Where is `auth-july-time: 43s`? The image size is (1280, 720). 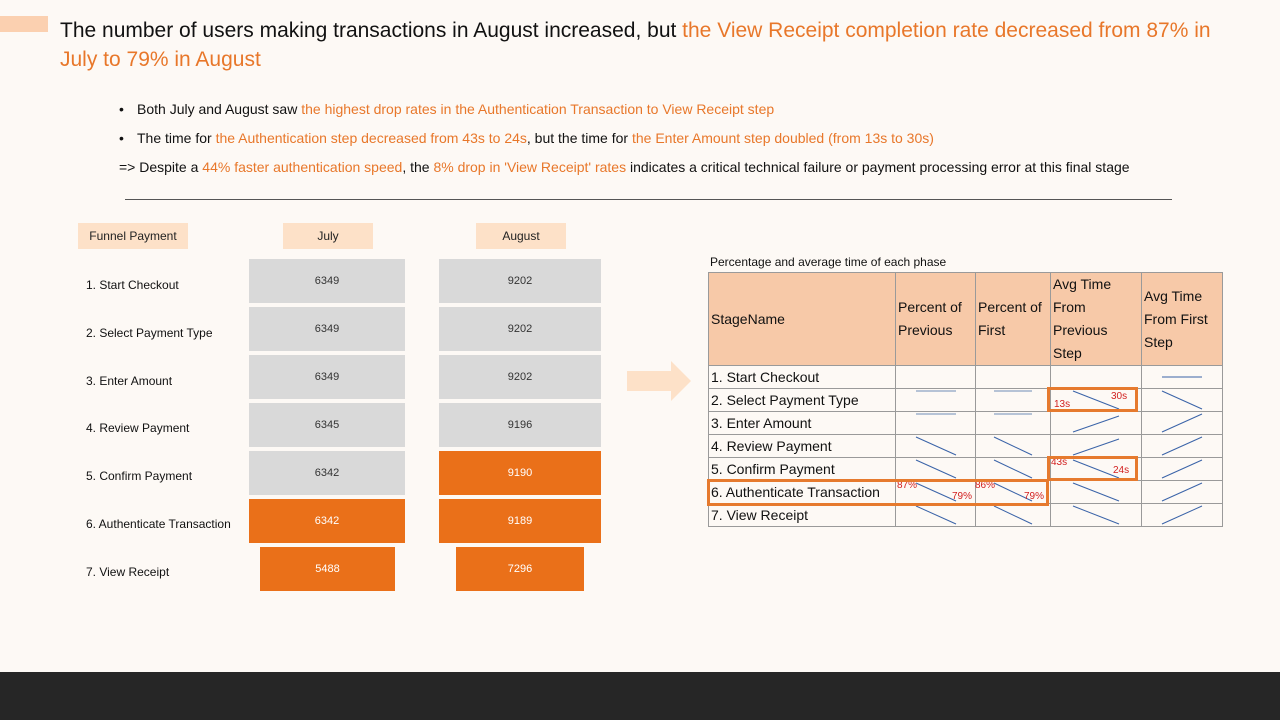
auth-july-time: 43s is located at coordinates (1059, 462).